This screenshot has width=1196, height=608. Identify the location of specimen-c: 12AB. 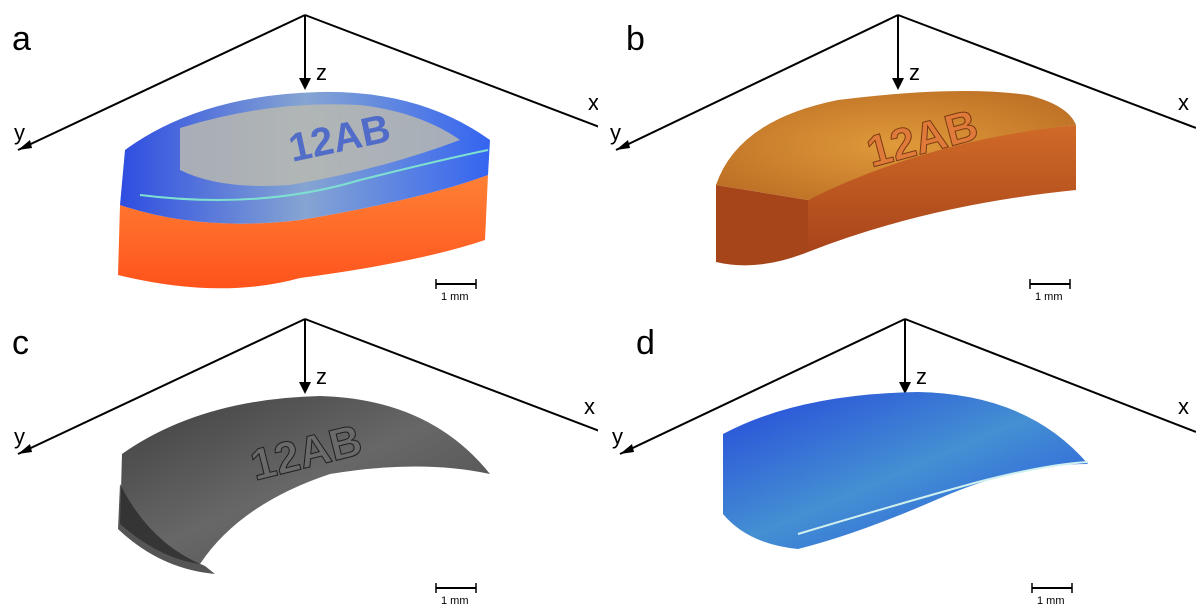
(304, 485).